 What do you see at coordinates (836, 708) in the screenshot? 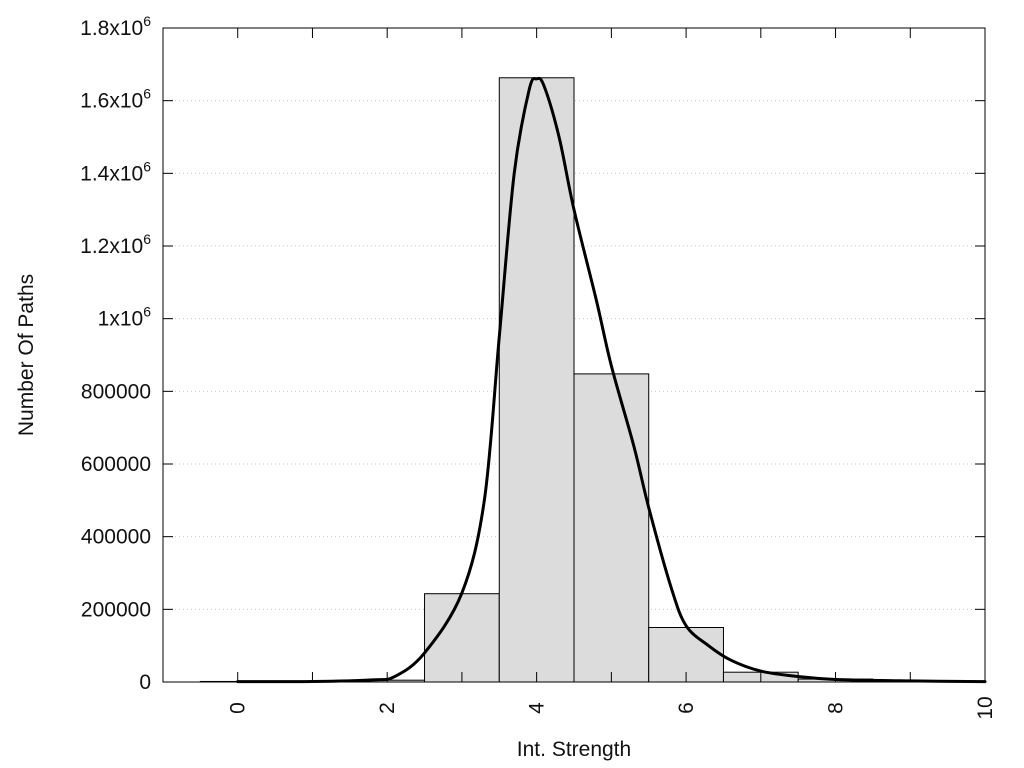
I see `x-tick-label-8: 8` at bounding box center [836, 708].